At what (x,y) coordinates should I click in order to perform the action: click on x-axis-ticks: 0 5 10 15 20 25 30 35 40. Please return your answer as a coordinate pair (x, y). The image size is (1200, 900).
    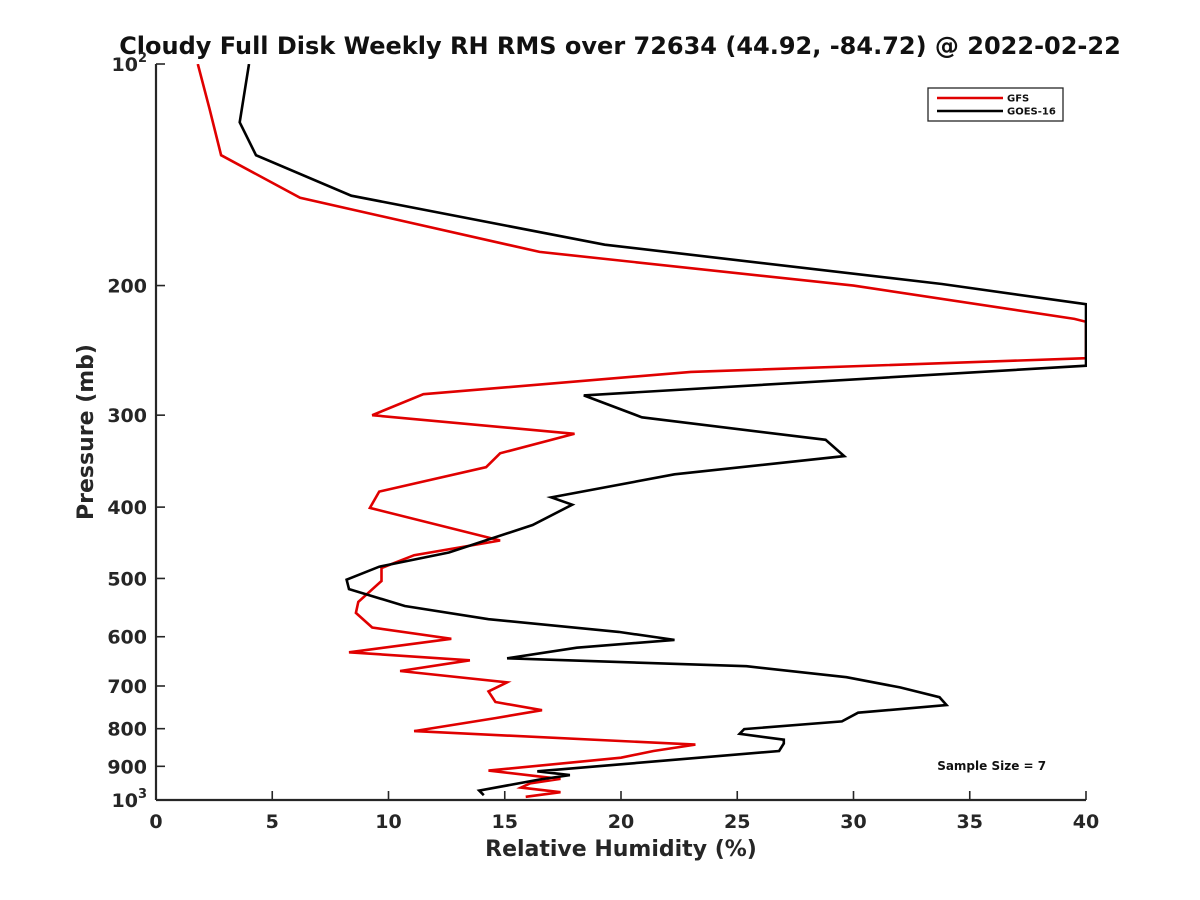
    Looking at the image, I should click on (624, 812).